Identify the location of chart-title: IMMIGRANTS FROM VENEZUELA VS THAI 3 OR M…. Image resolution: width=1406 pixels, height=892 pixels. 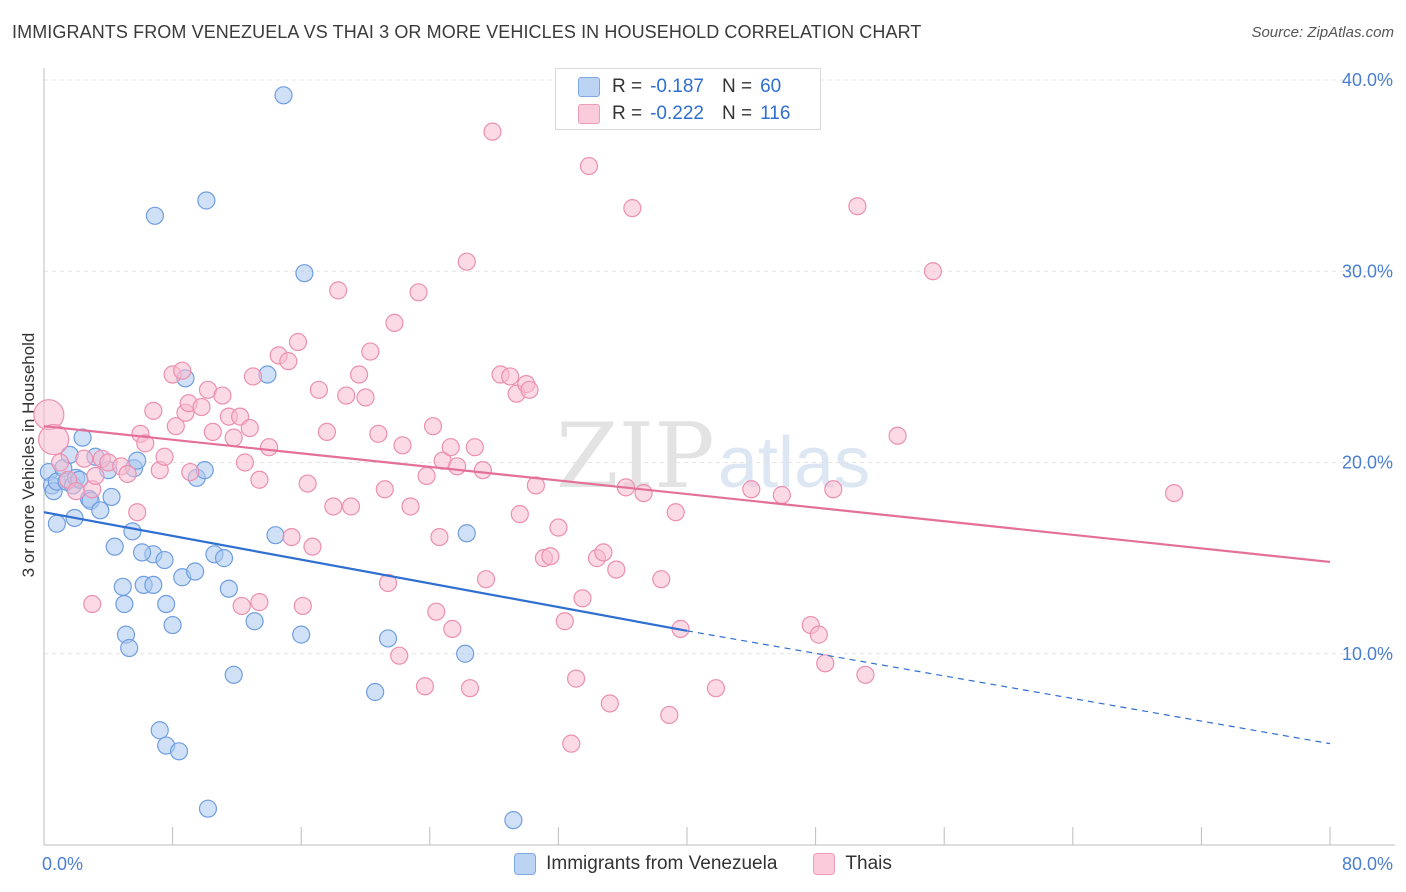
(467, 32).